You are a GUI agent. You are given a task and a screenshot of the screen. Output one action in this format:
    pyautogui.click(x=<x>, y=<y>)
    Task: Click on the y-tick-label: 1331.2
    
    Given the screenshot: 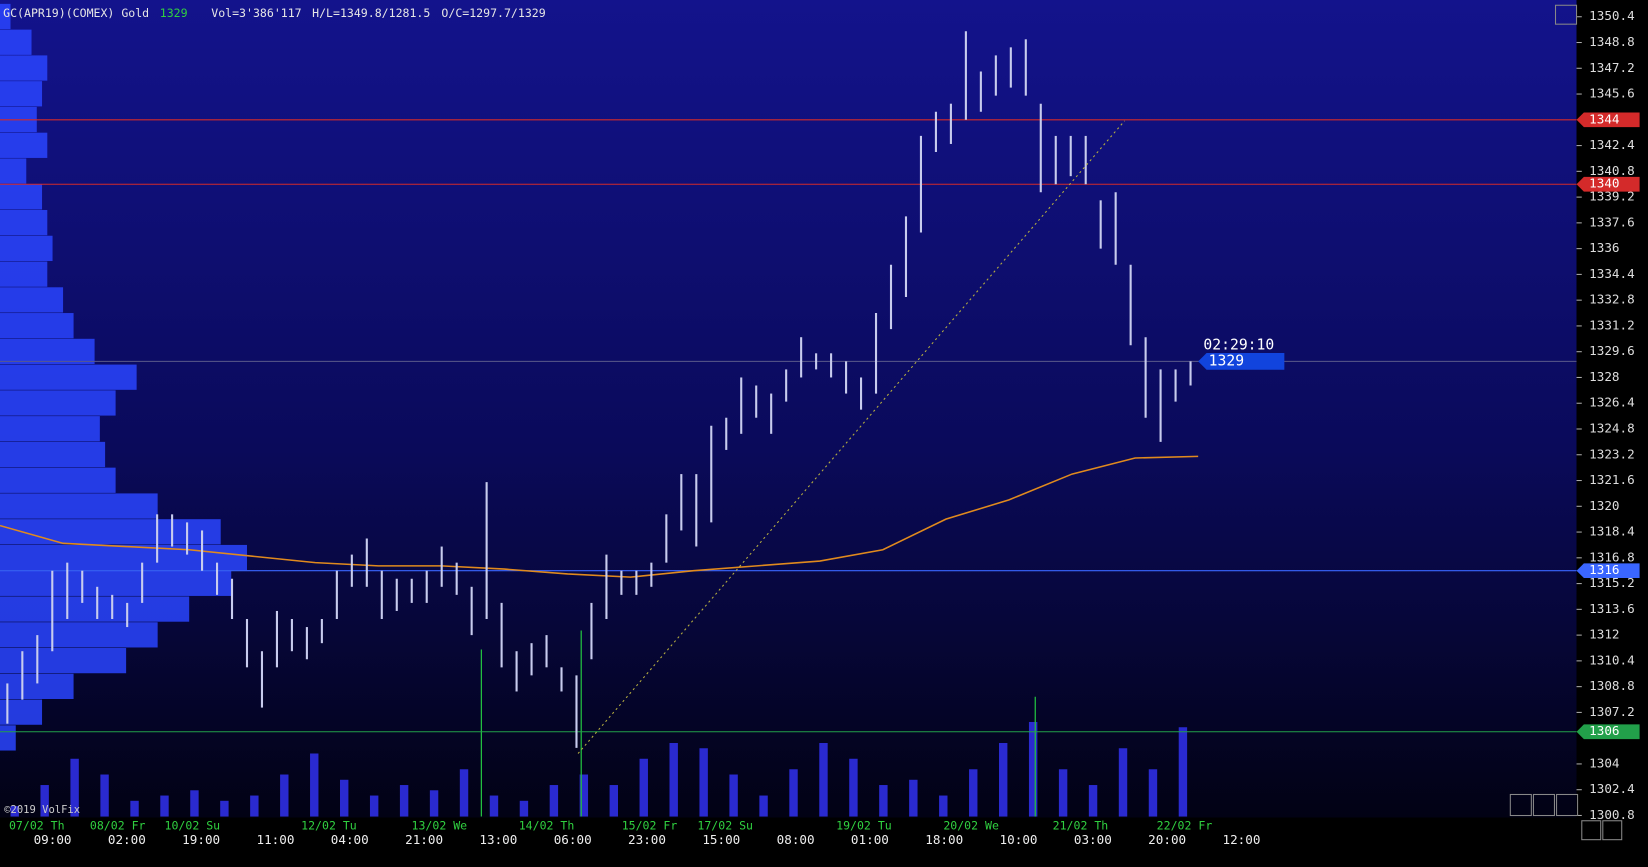 What is the action you would take?
    pyautogui.click(x=1612, y=324)
    